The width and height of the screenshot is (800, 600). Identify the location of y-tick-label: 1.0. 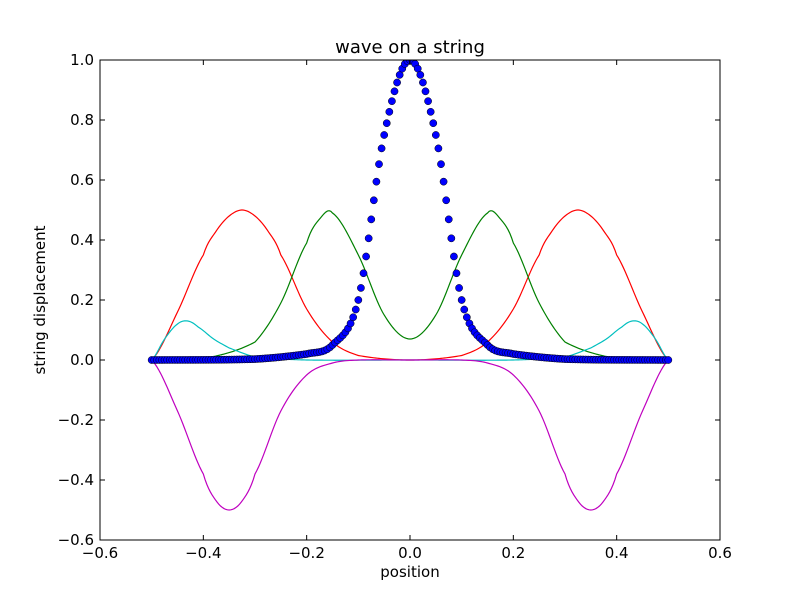
(82, 60).